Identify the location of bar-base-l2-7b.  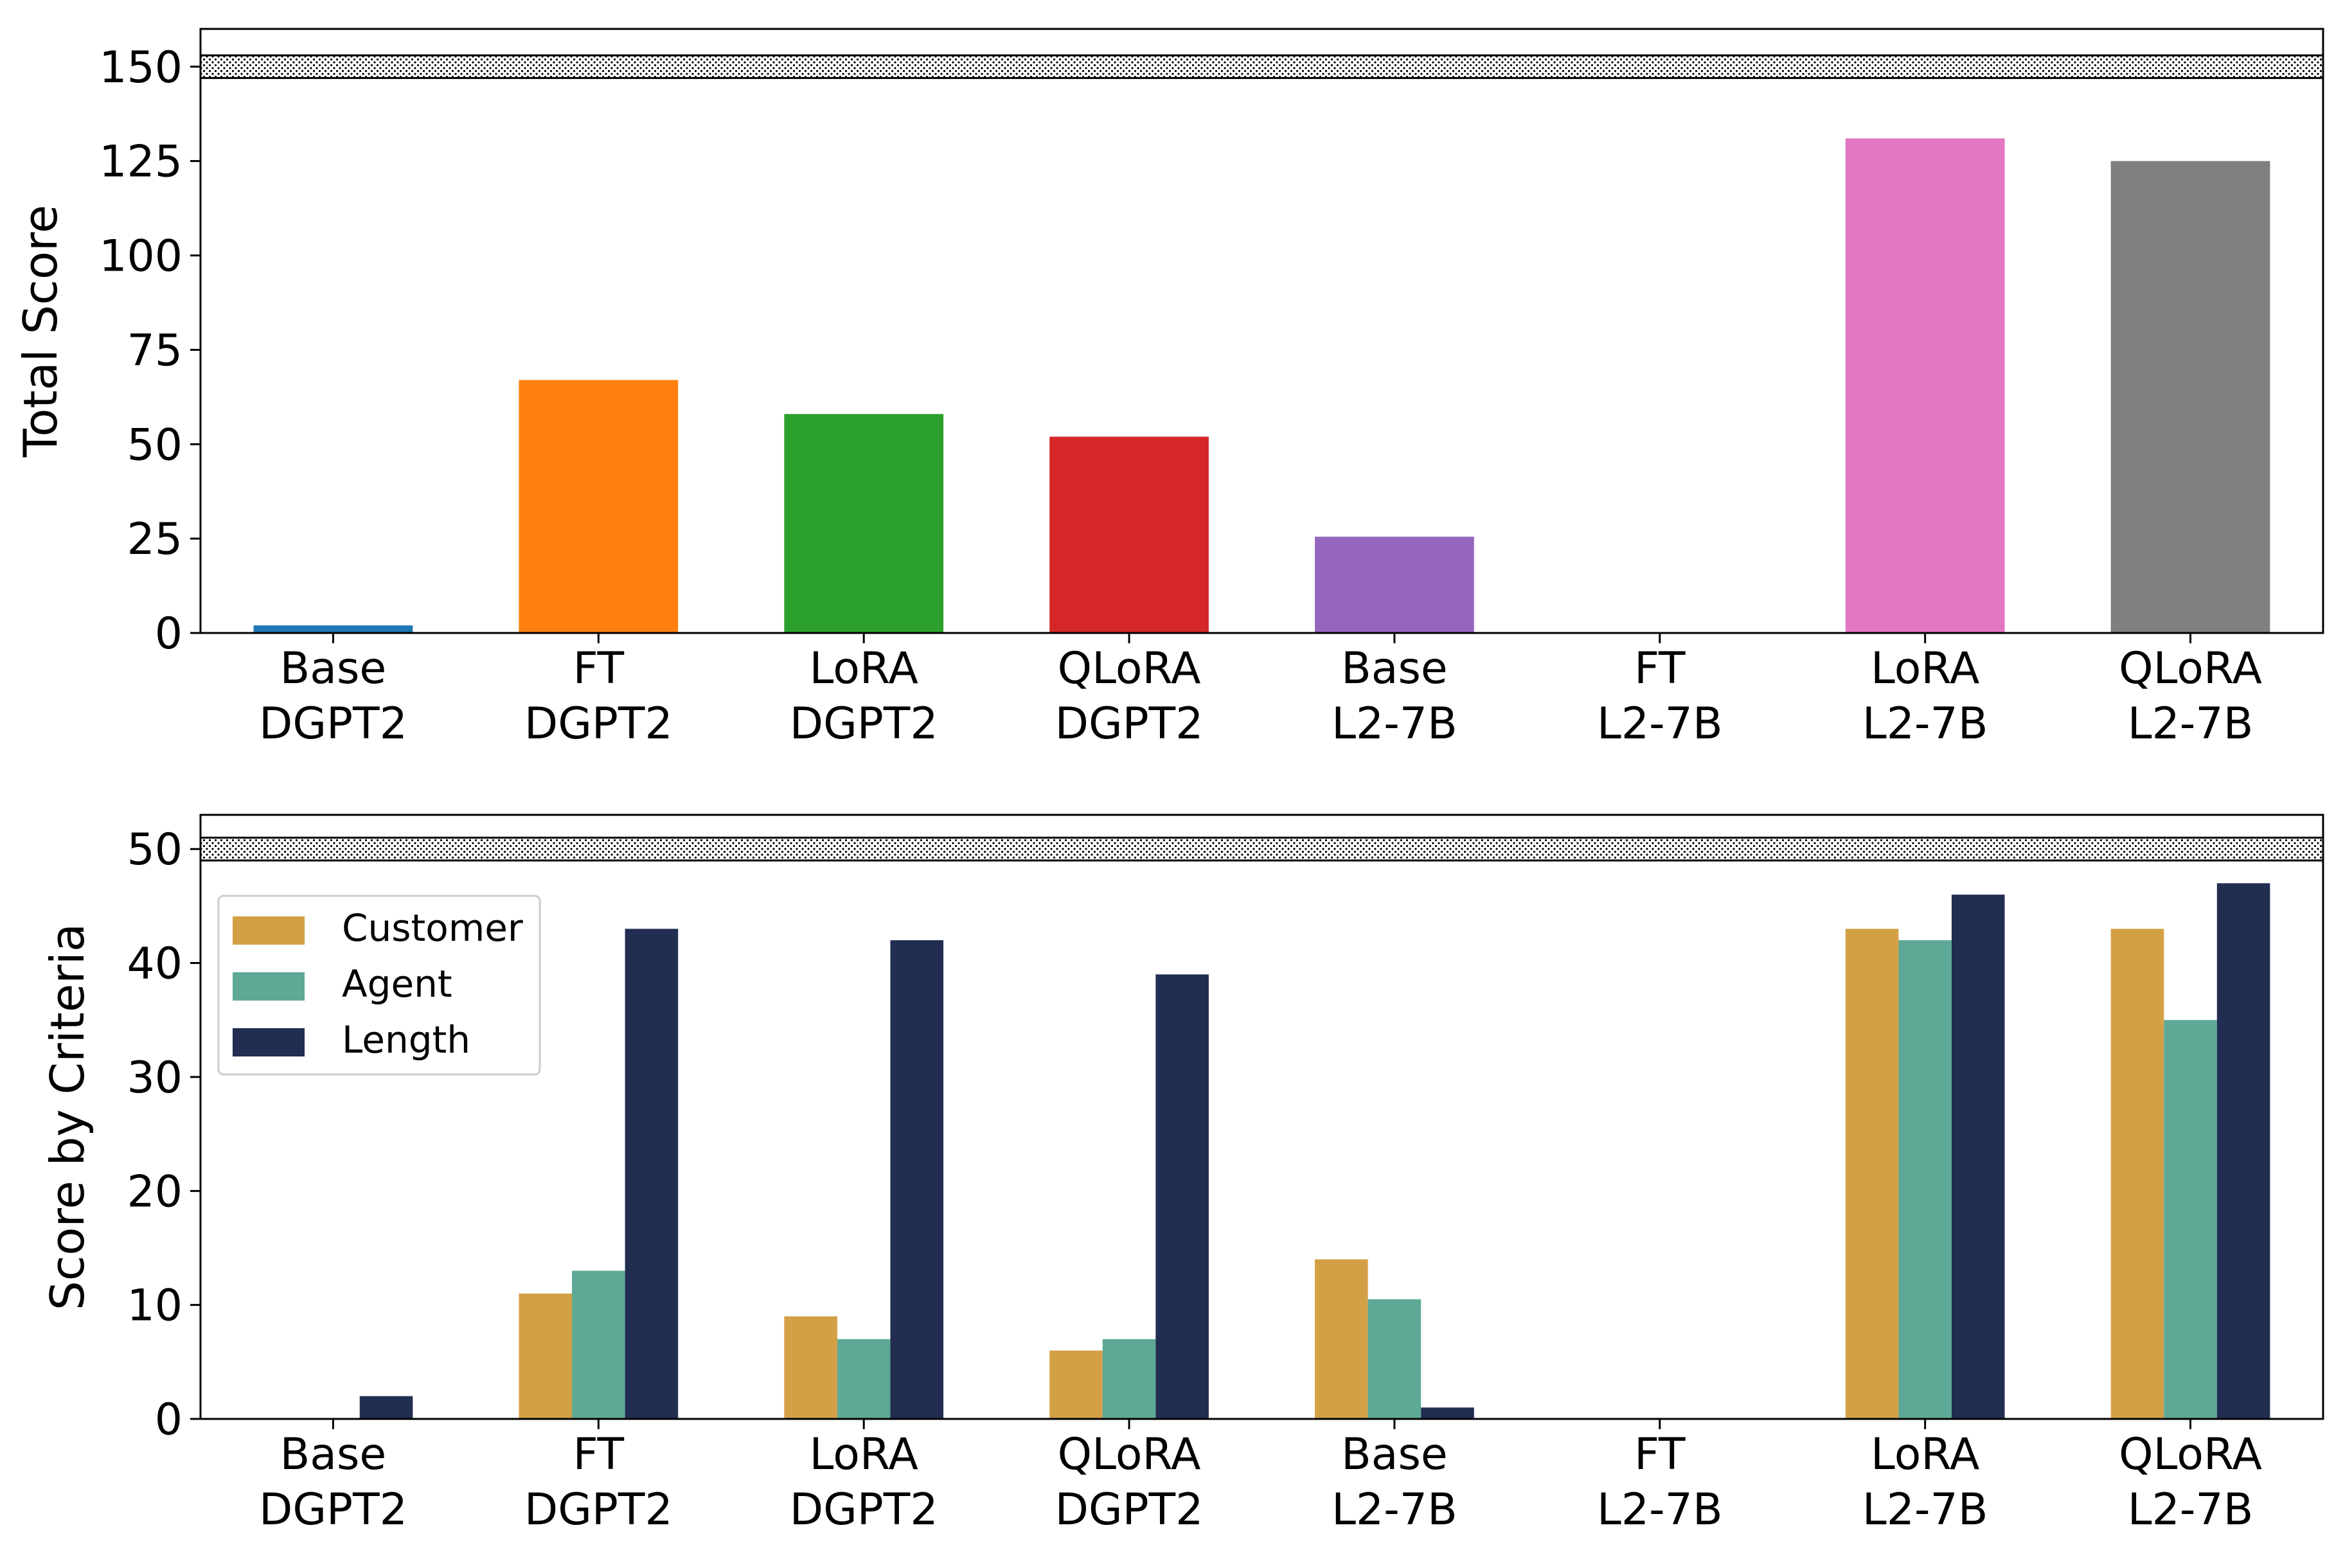
(1394, 585).